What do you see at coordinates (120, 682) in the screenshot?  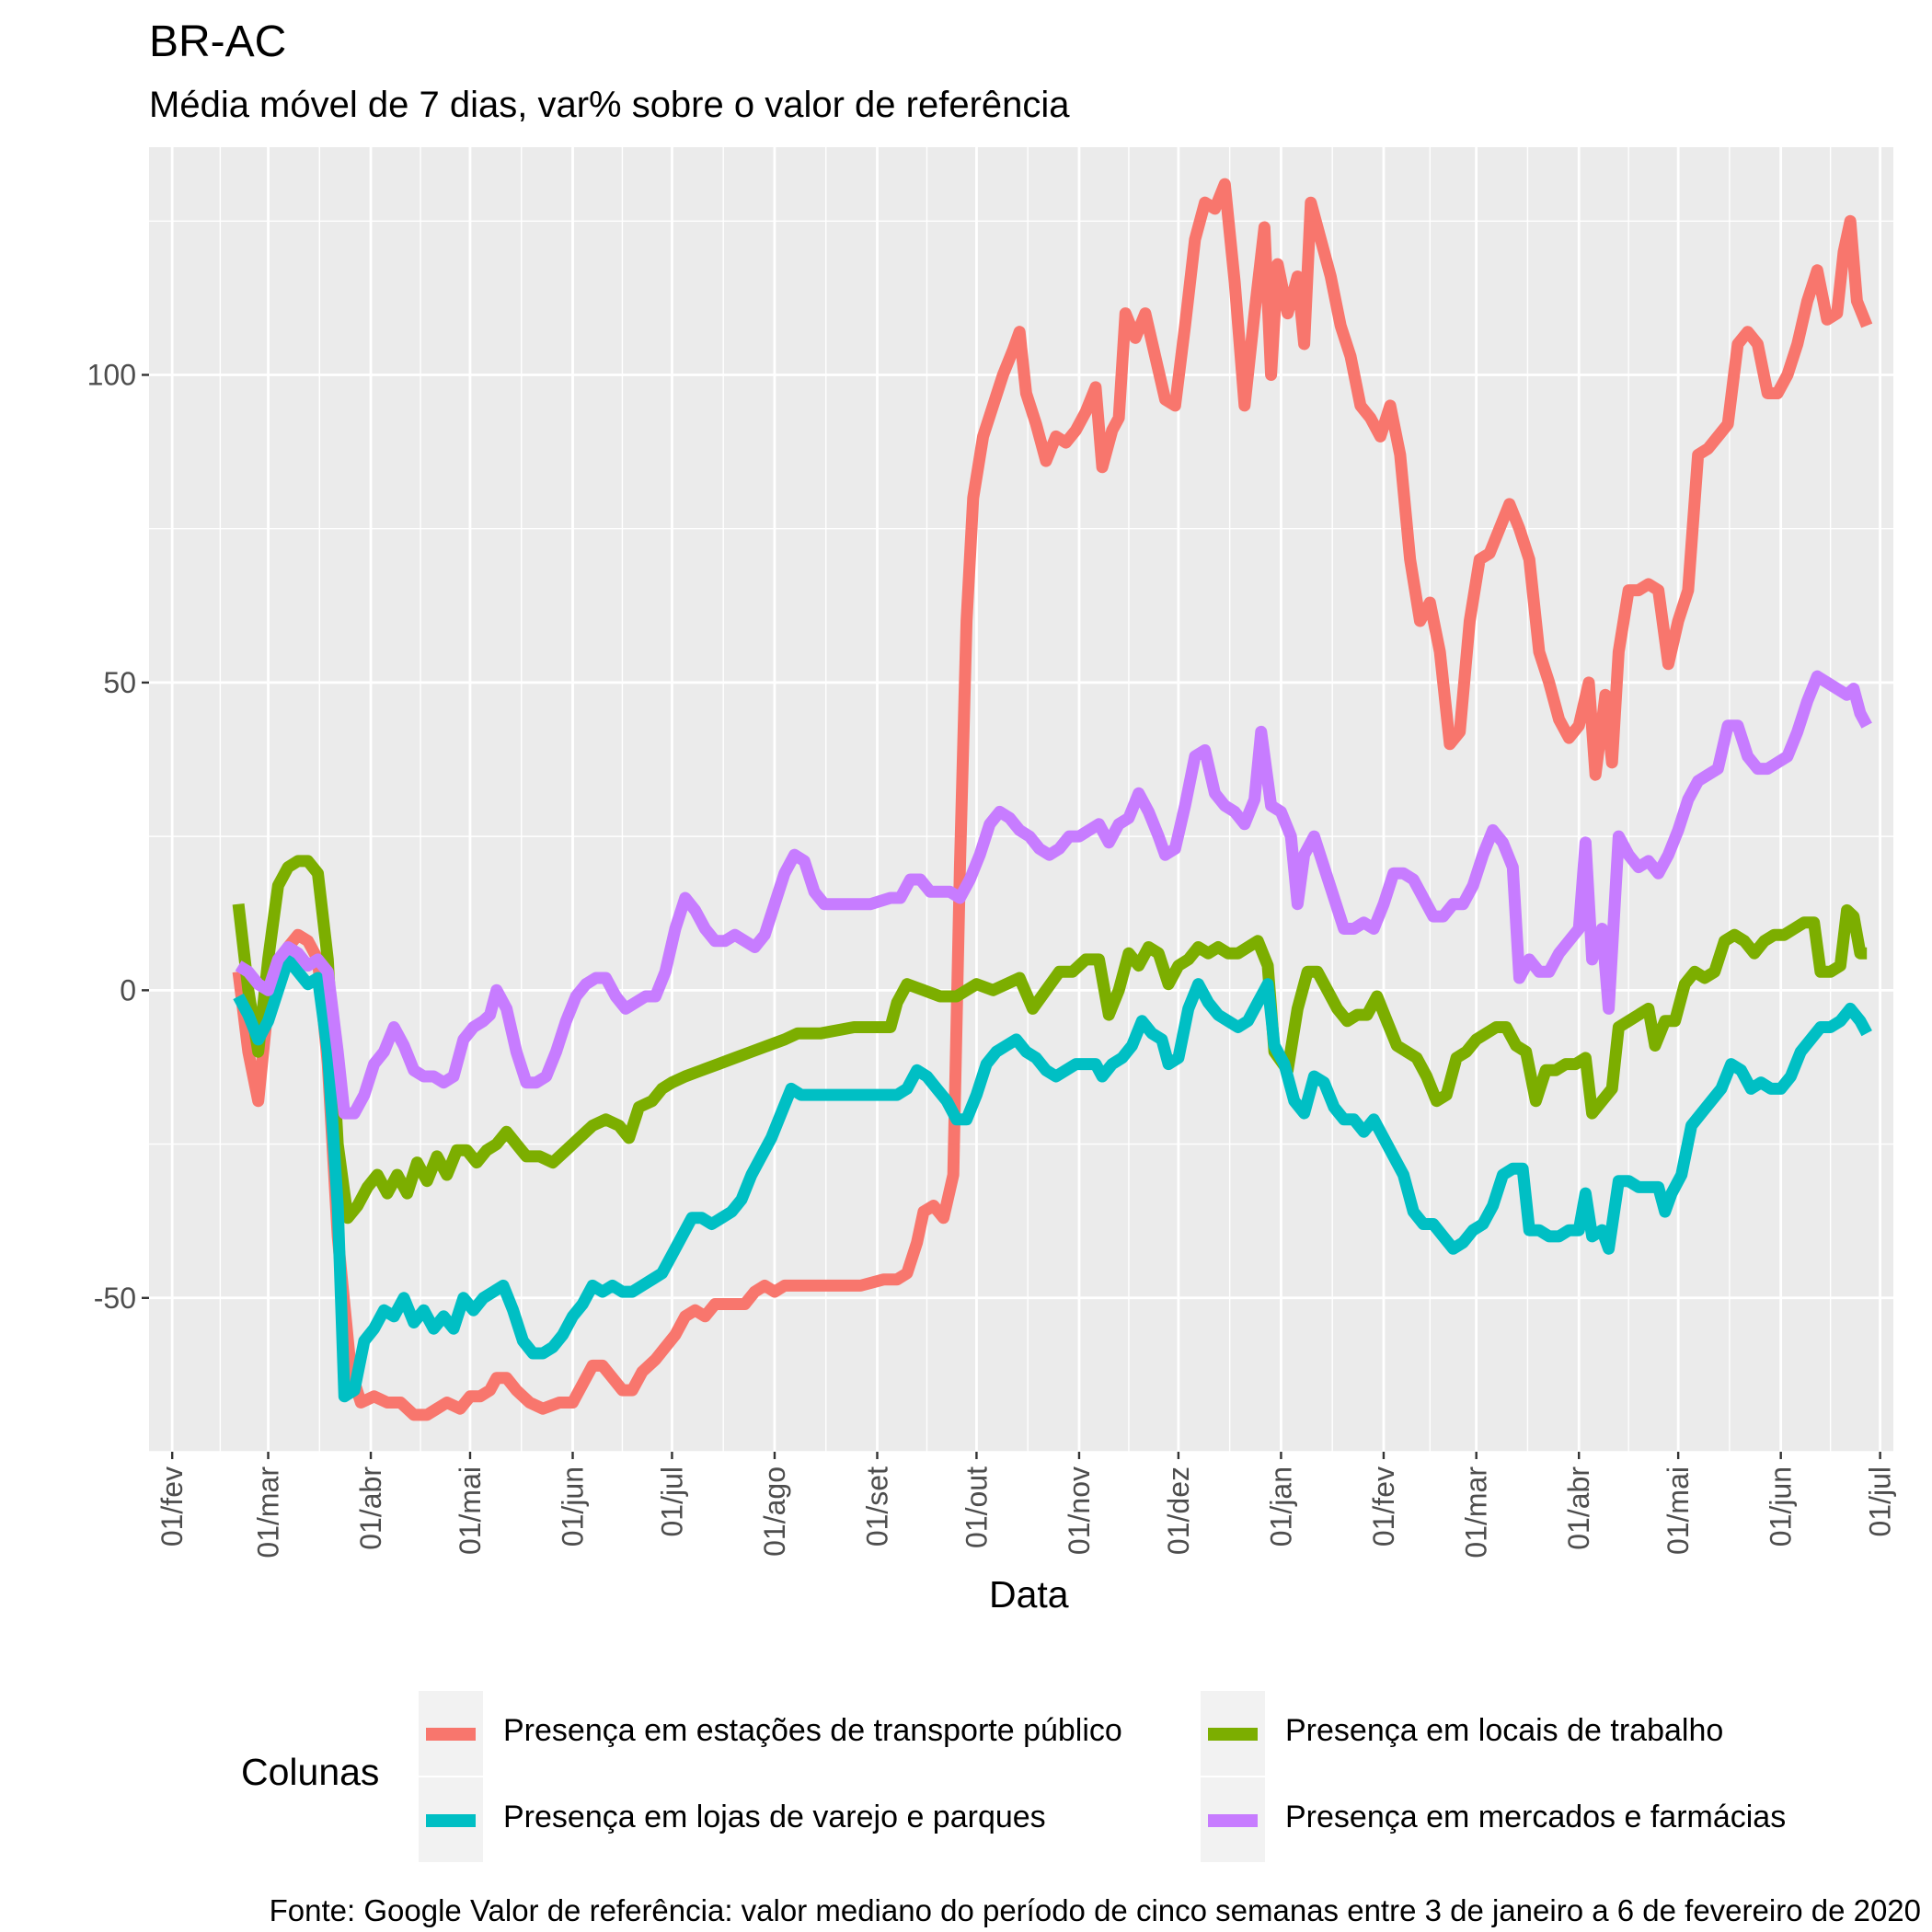 I see `y-tick-label: 50` at bounding box center [120, 682].